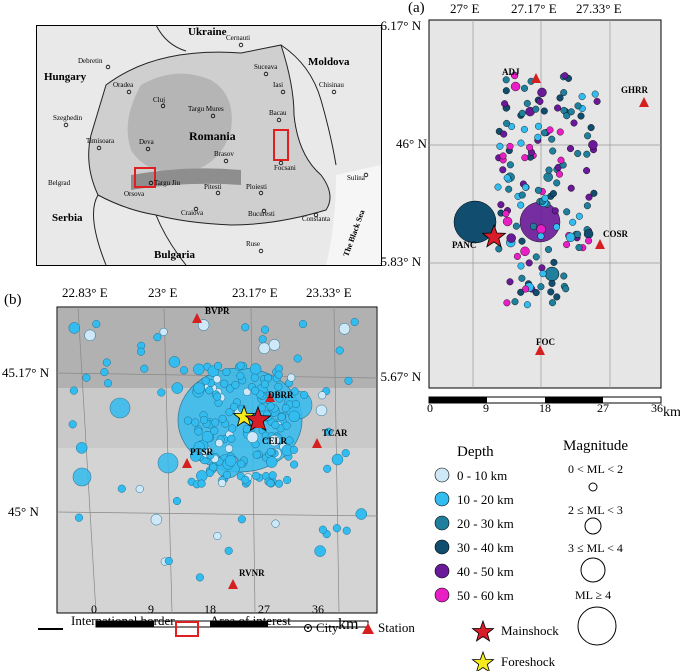  What do you see at coordinates (145, 177) in the screenshot?
I see `area-of-interest-b` at bounding box center [145, 177].